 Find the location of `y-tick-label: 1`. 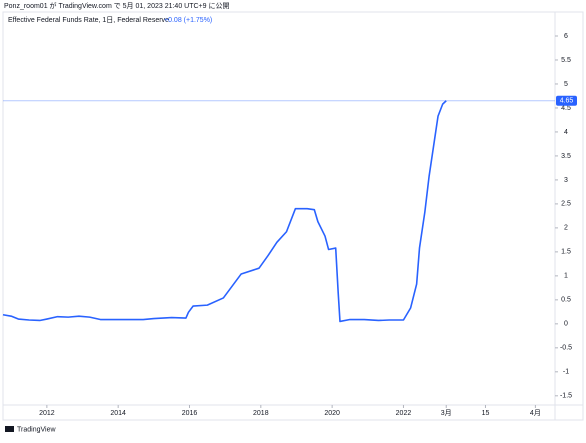

y-tick-label: 1 is located at coordinates (566, 276).